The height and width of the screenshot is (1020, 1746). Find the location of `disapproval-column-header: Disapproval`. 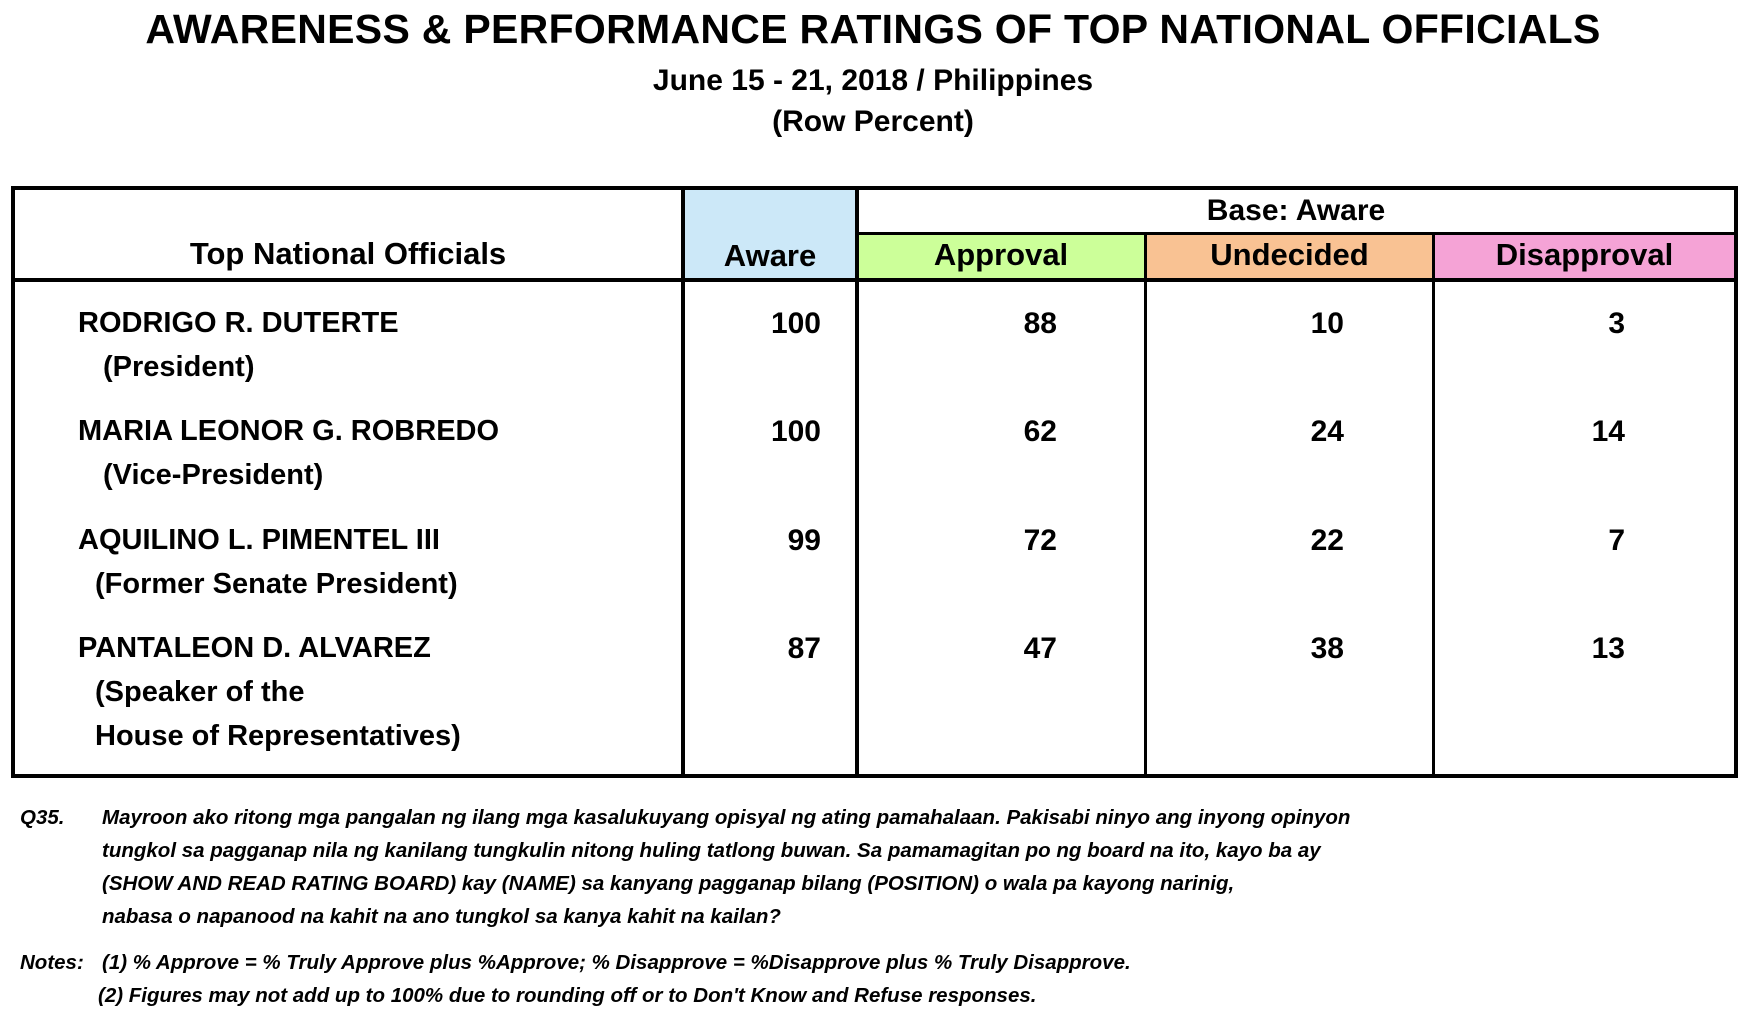

disapproval-column-header: Disapproval is located at coordinates (1584, 254).